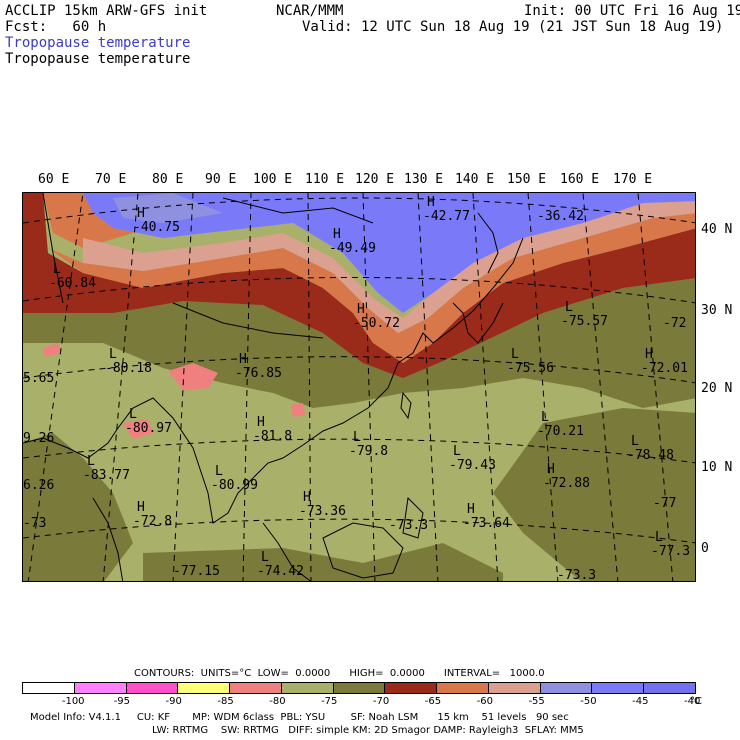  Describe the element at coordinates (560, 216) in the screenshot. I see `extremum-value: -36.42` at that location.